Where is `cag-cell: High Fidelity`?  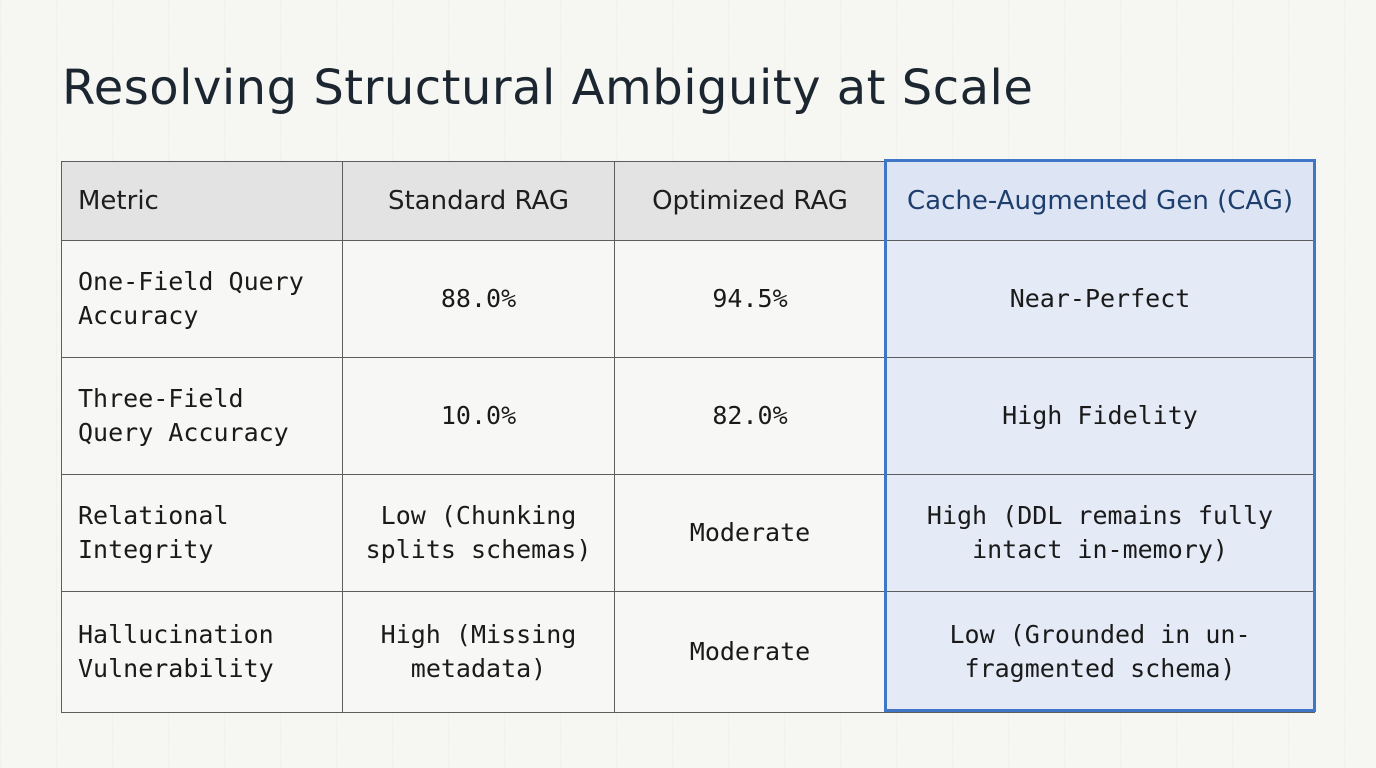 cag-cell: High Fidelity is located at coordinates (1100, 416).